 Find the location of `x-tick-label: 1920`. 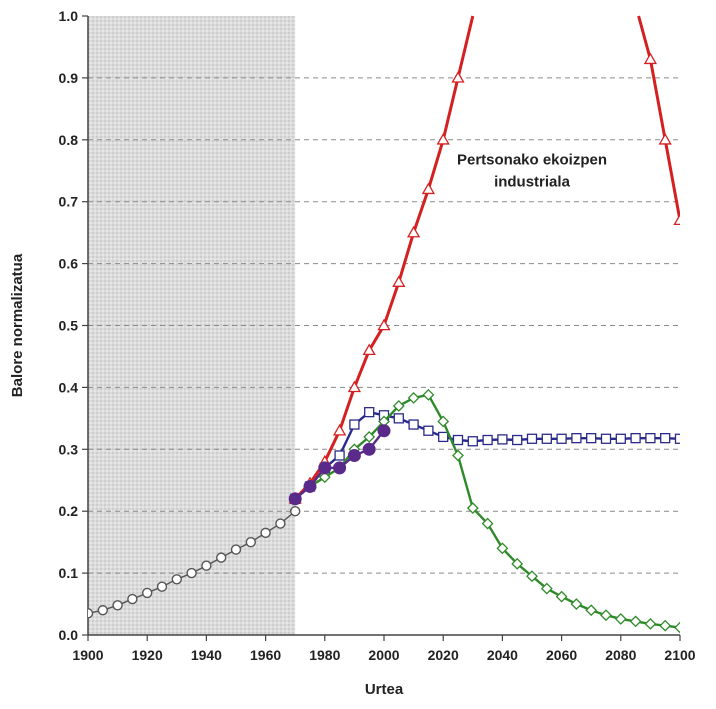

x-tick-label: 1920 is located at coordinates (147, 655).